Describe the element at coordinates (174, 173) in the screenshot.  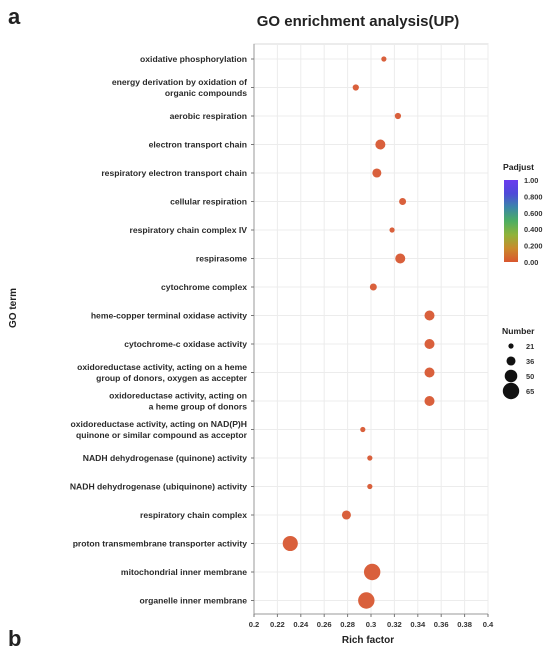
I see `go-term-label: respiratory electron transport chain` at that location.